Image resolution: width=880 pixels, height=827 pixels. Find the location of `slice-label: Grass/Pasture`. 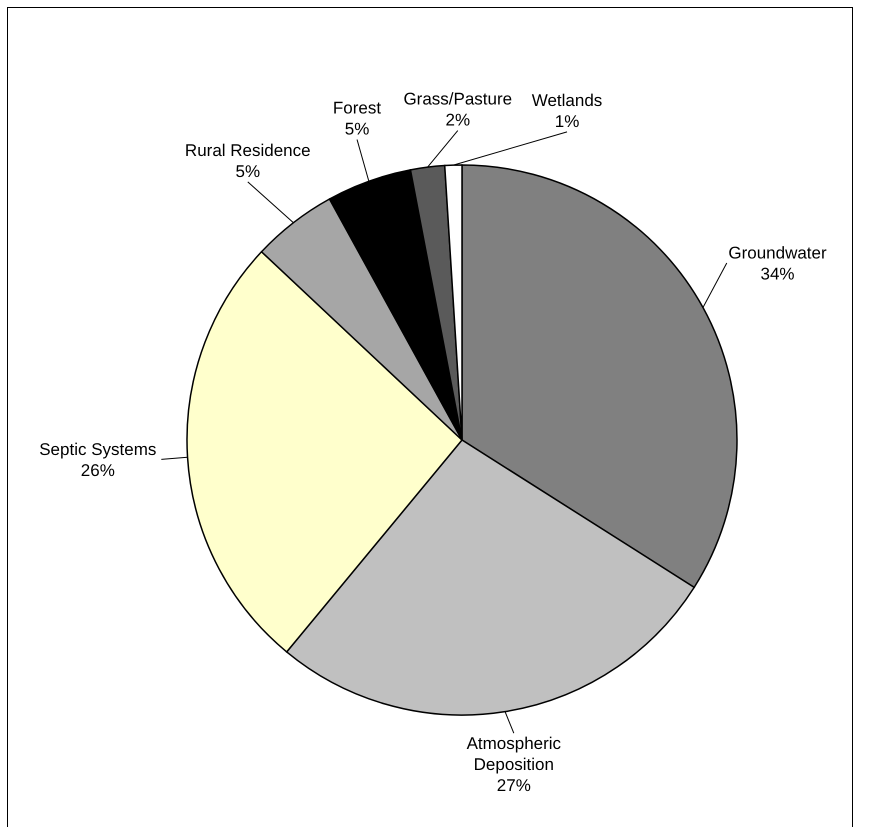

slice-label: Grass/Pasture is located at coordinates (457, 99).